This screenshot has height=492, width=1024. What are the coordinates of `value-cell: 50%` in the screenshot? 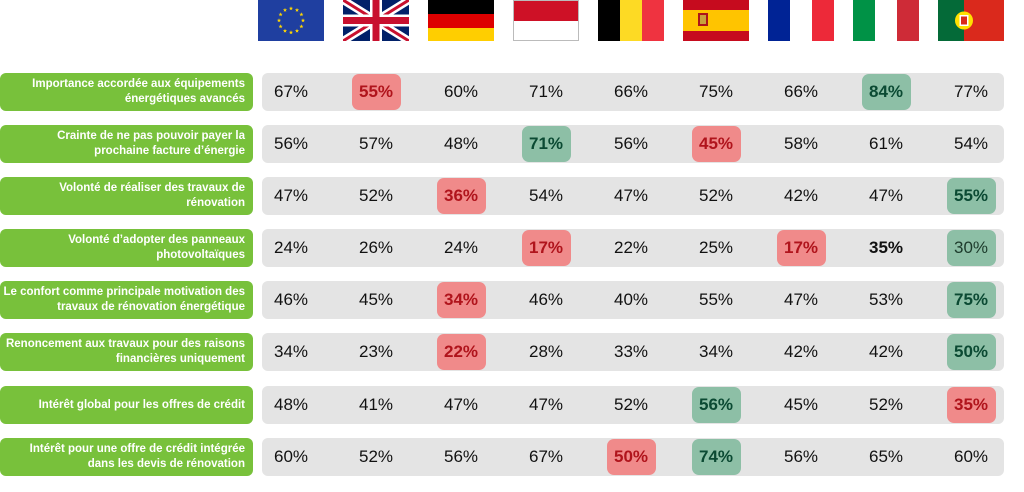 It's located at (971, 352).